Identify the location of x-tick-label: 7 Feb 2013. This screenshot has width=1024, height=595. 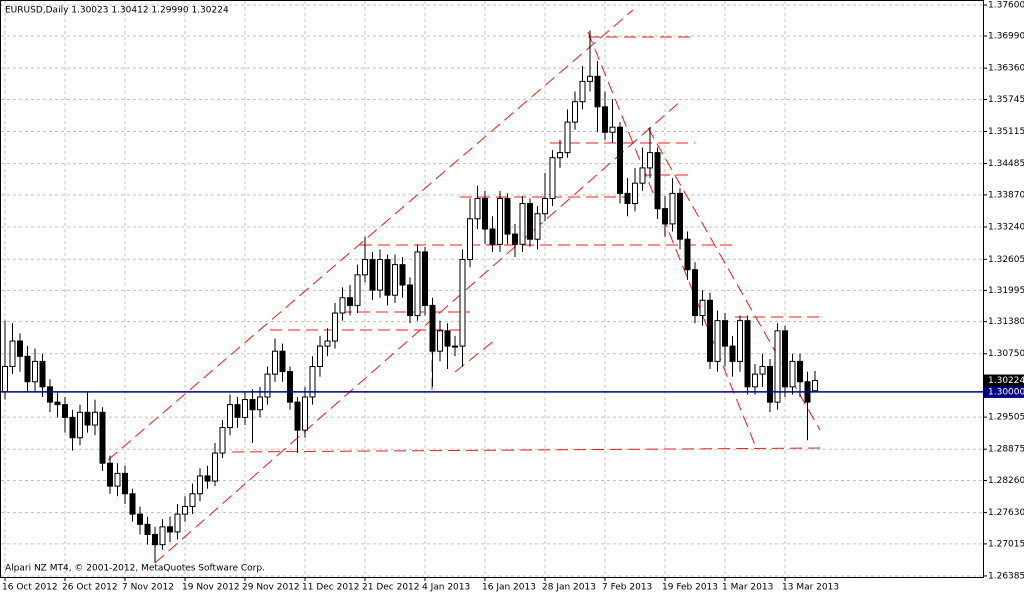
(627, 588).